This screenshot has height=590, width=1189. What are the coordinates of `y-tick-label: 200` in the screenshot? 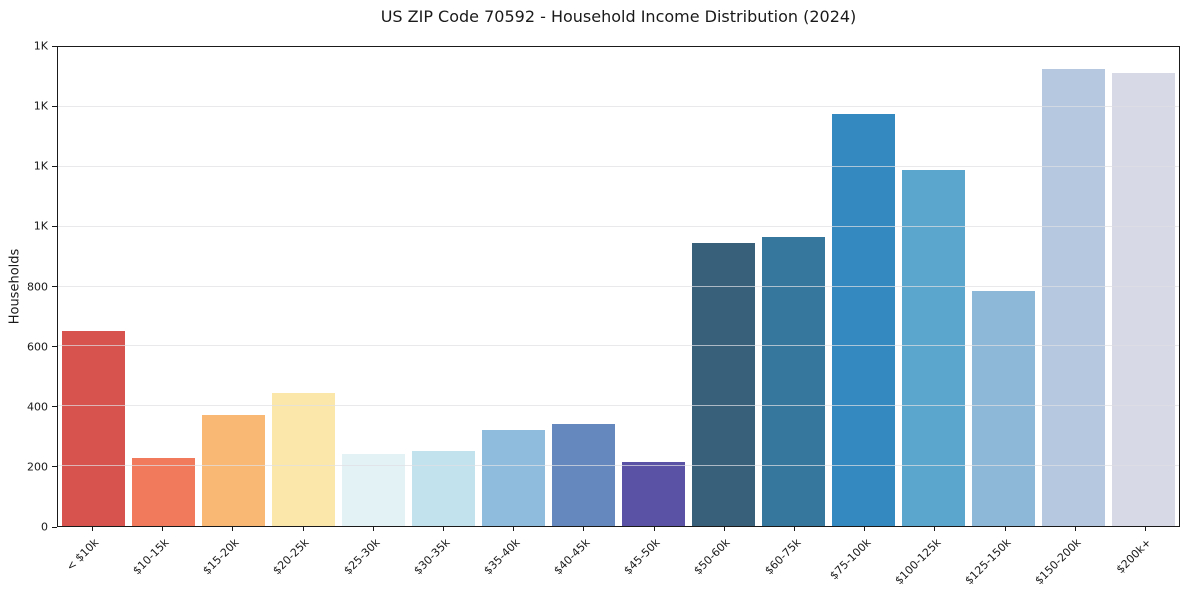 It's located at (37, 467).